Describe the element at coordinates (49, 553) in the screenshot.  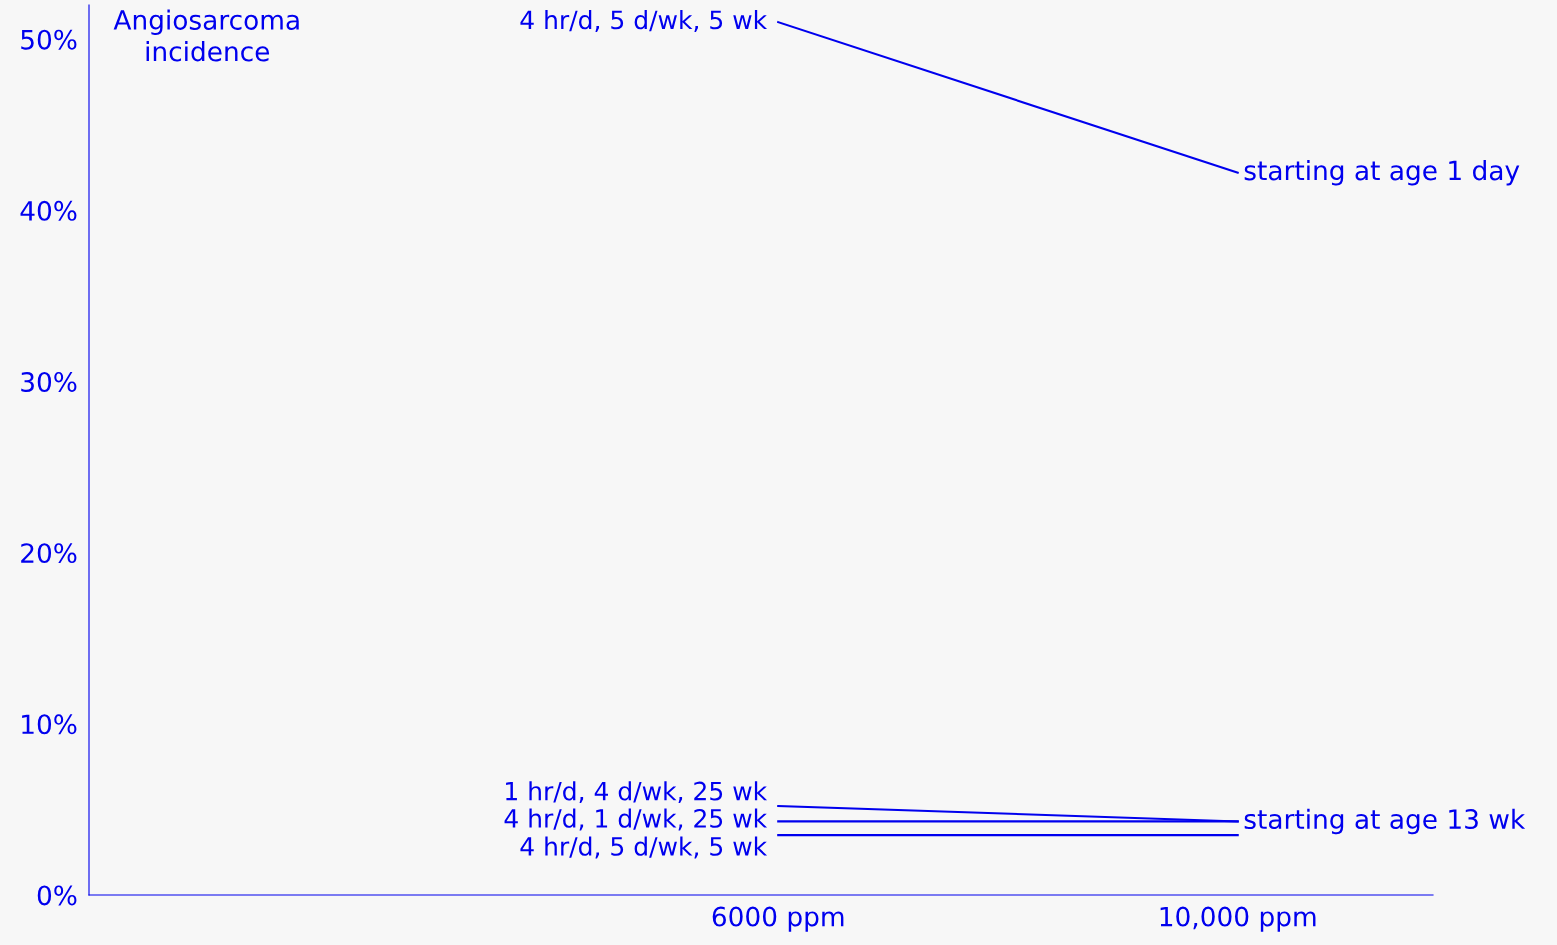
I see `y-tick-label: 20%` at that location.